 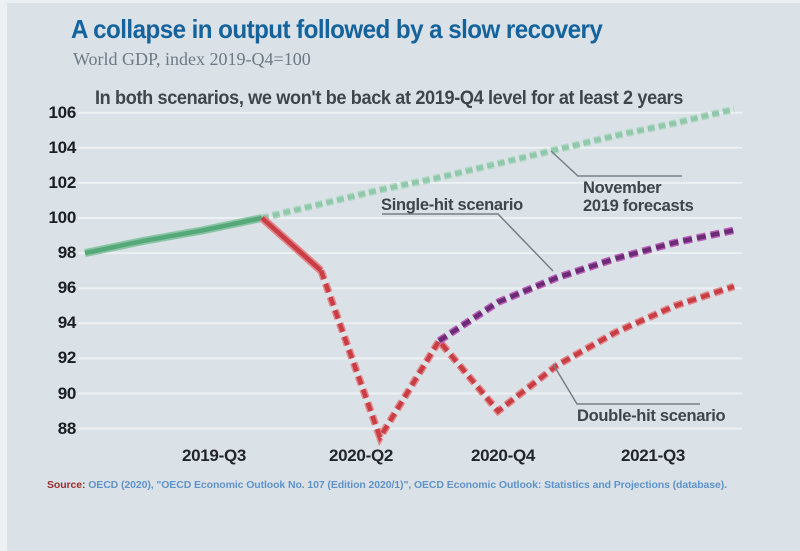 I want to click on y-tick-label-88: 88, so click(x=67, y=428).